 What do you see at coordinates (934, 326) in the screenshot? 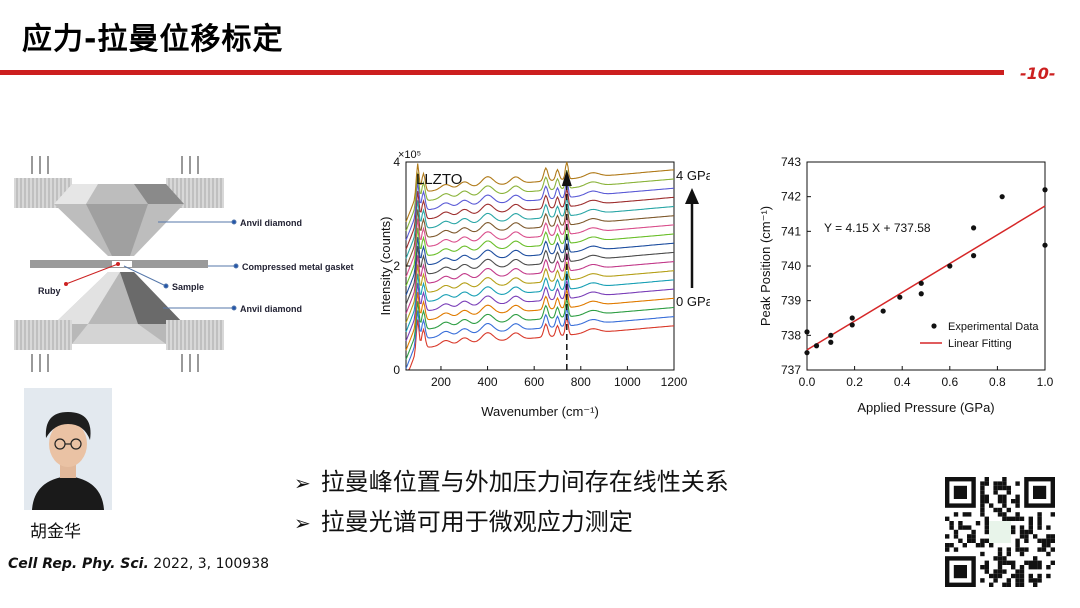
I see `legend-marker-data` at bounding box center [934, 326].